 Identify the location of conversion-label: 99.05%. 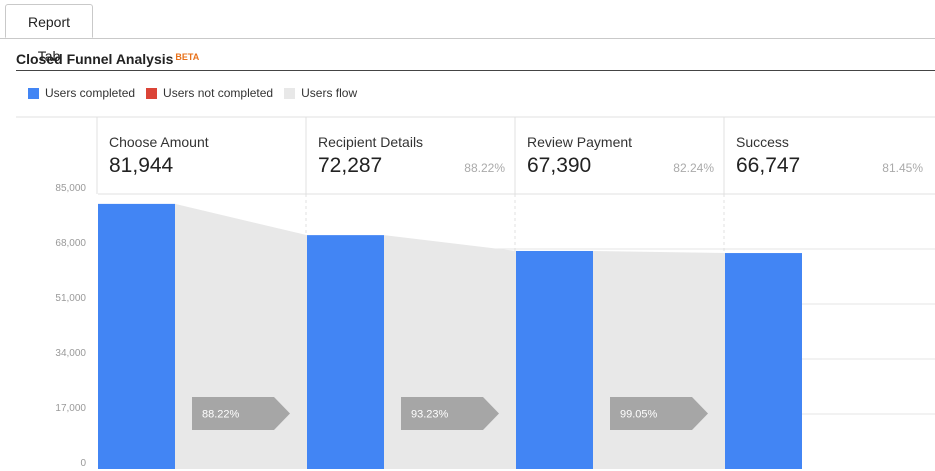
(639, 415).